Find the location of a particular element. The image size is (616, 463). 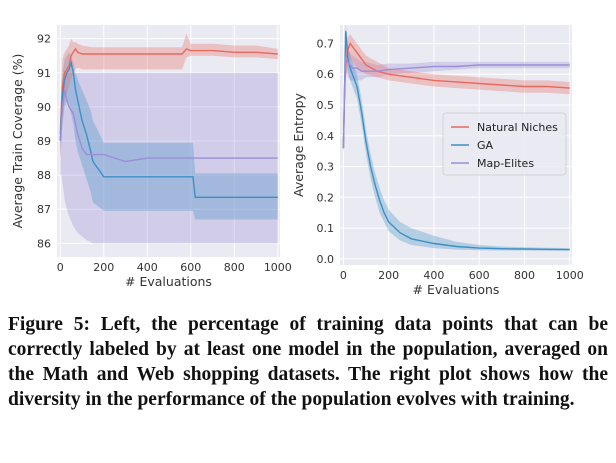

y-tick-label: 88 is located at coordinates (44, 175).